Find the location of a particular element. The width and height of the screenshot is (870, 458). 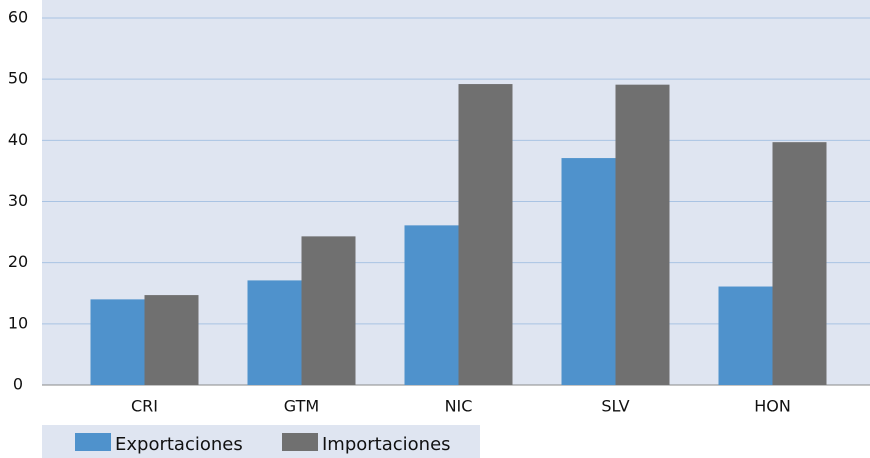

x-tick-label: HON is located at coordinates (772, 406).